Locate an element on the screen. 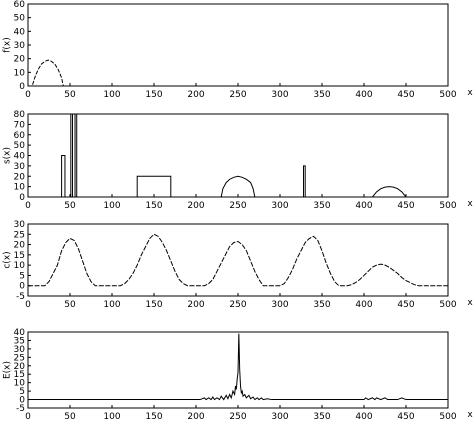  y-axis-label: c(x) is located at coordinates (8, 259).